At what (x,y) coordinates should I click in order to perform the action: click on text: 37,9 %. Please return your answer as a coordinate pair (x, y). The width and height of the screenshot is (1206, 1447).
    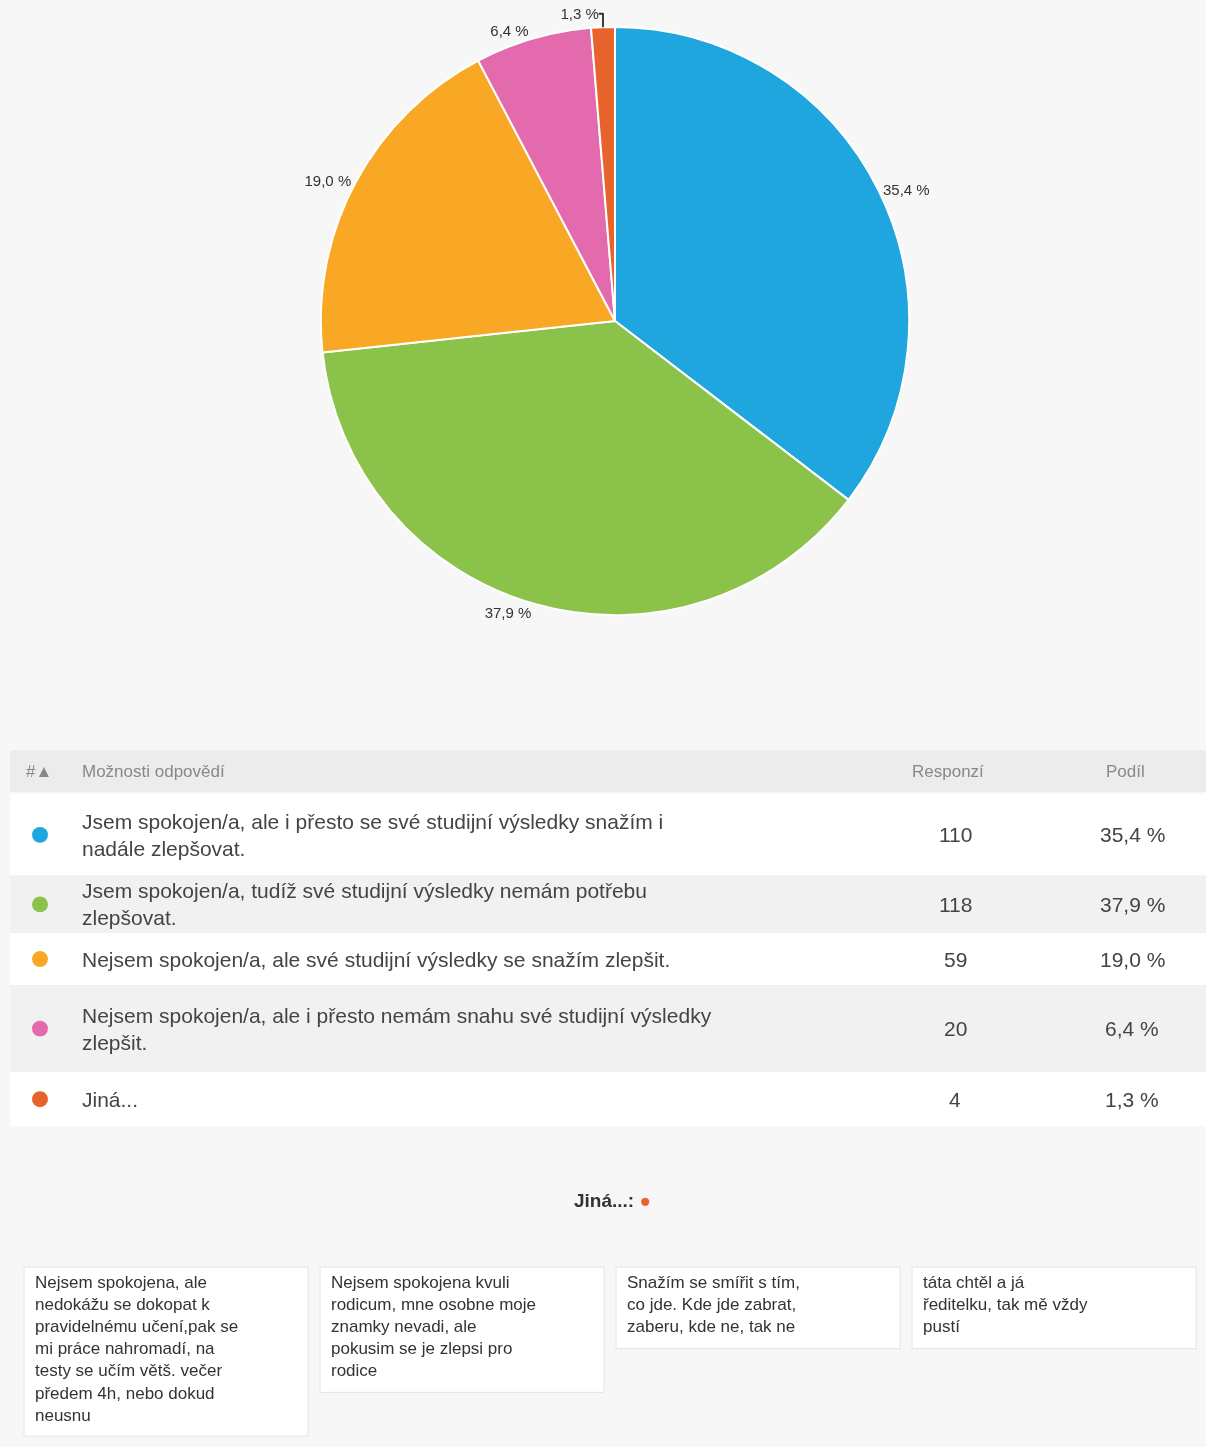
    Looking at the image, I should click on (1133, 904).